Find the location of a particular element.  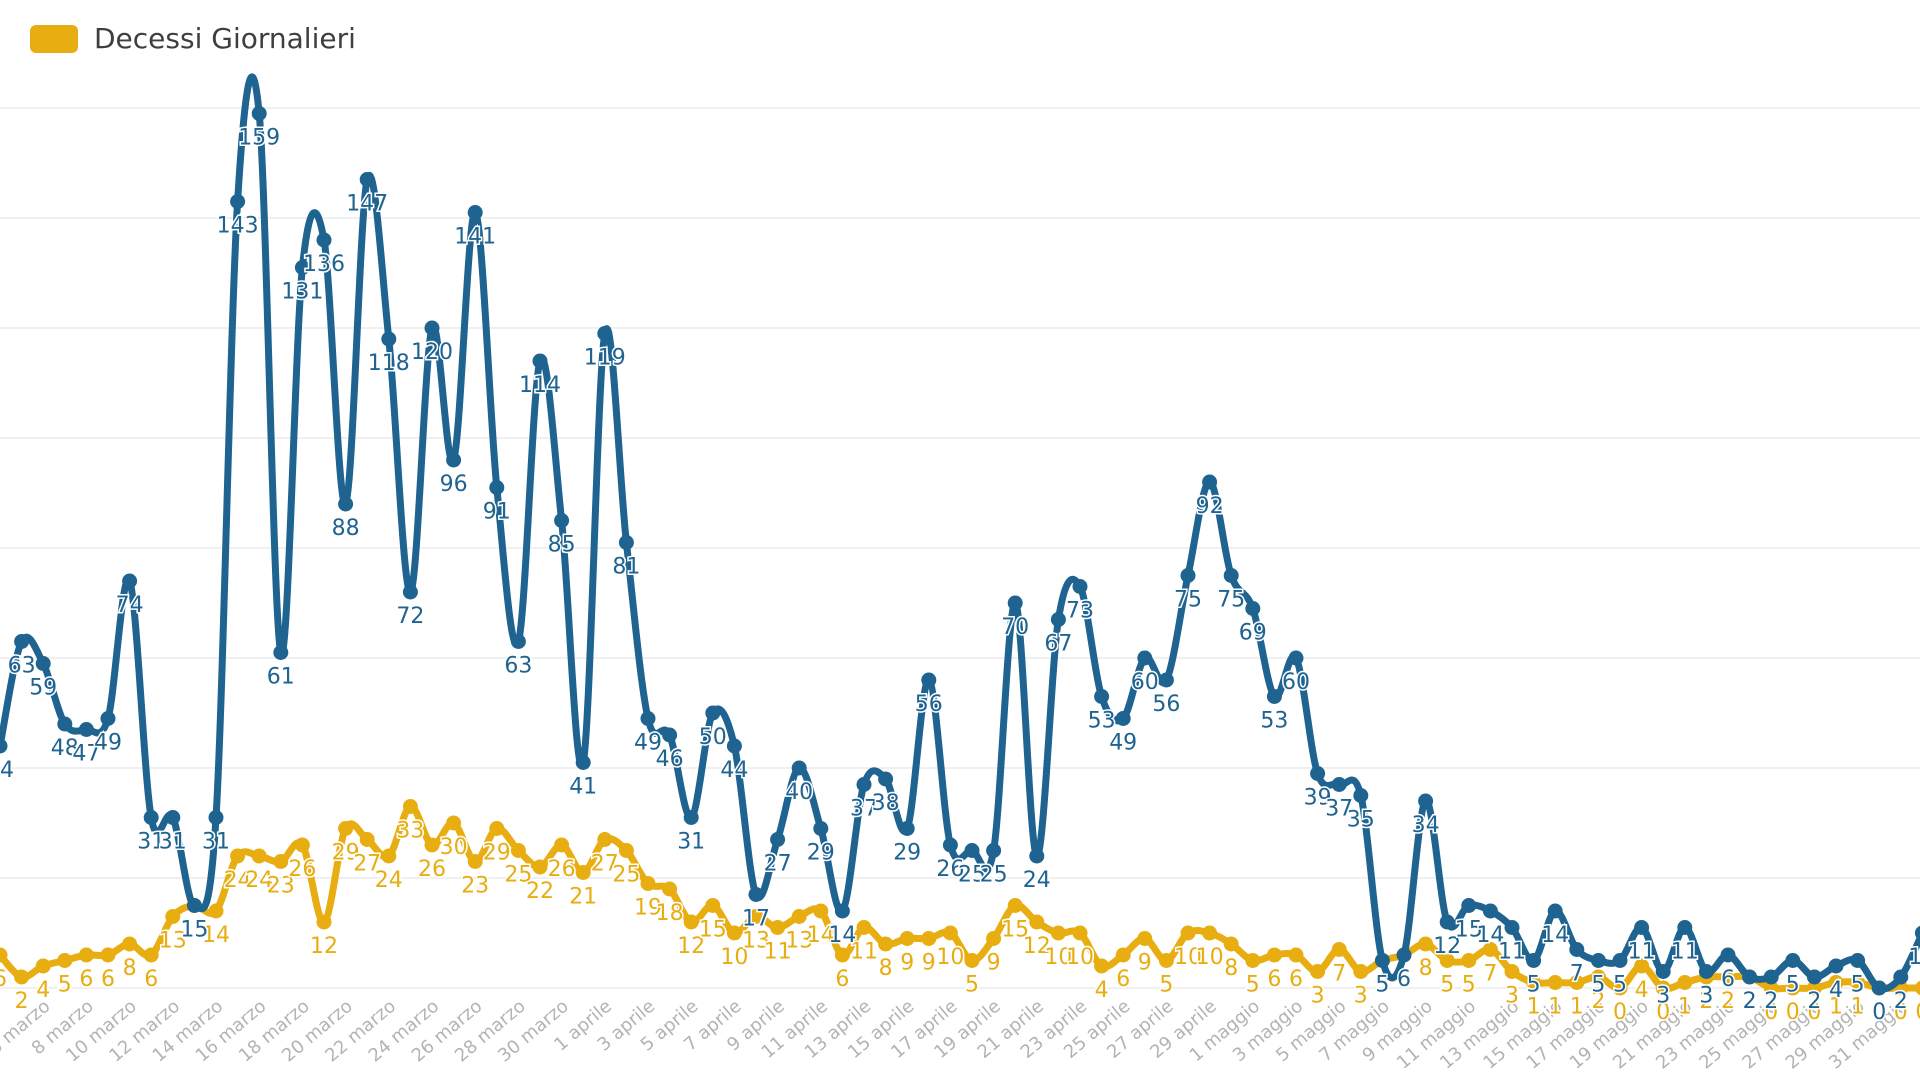

data-label-blue: 73 is located at coordinates (1080, 611).